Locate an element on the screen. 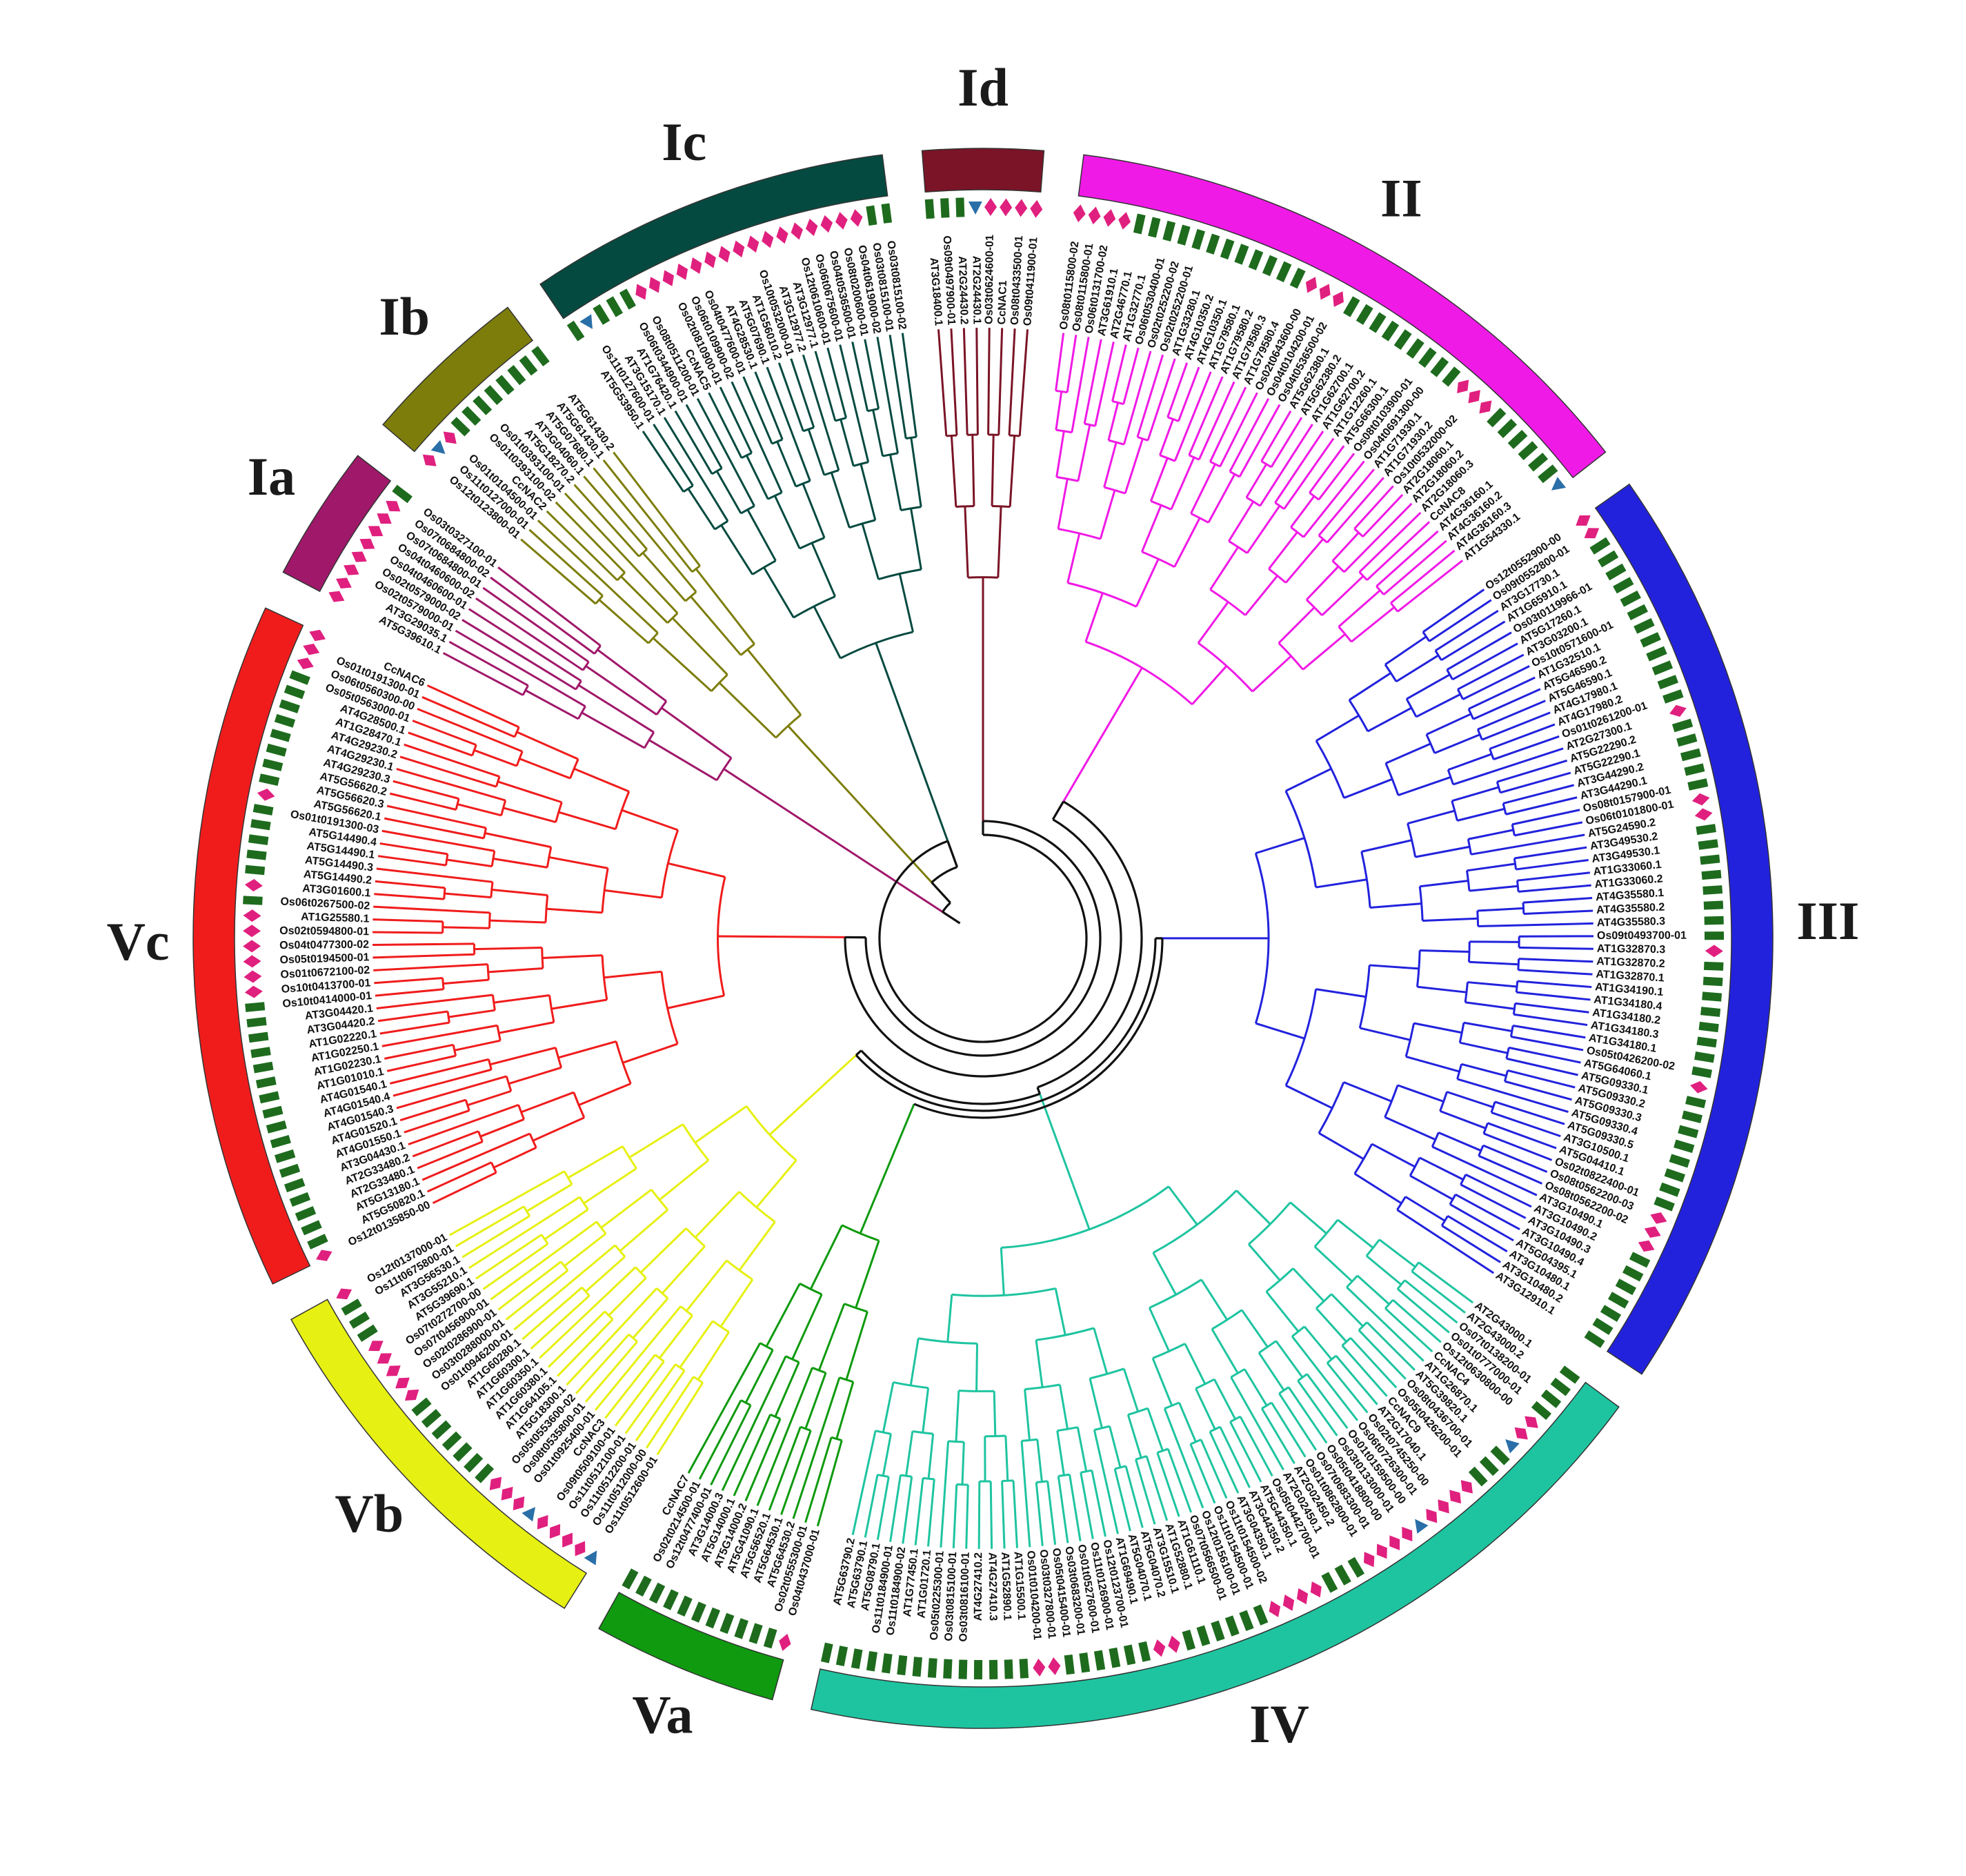  backbone-stem is located at coordinates (951, 918).